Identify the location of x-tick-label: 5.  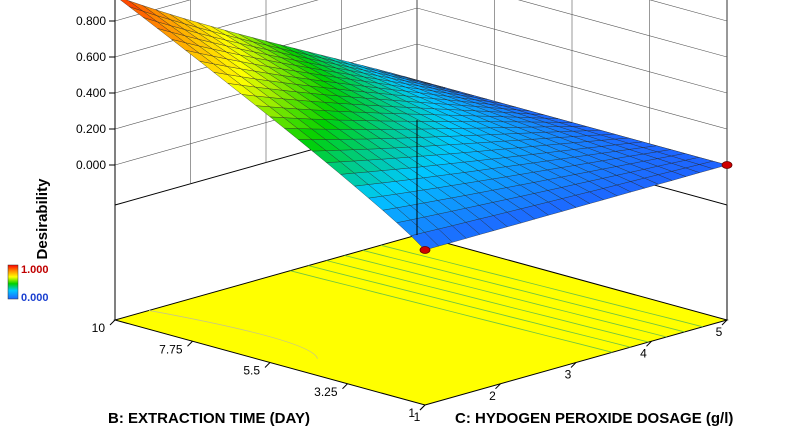
(719, 332).